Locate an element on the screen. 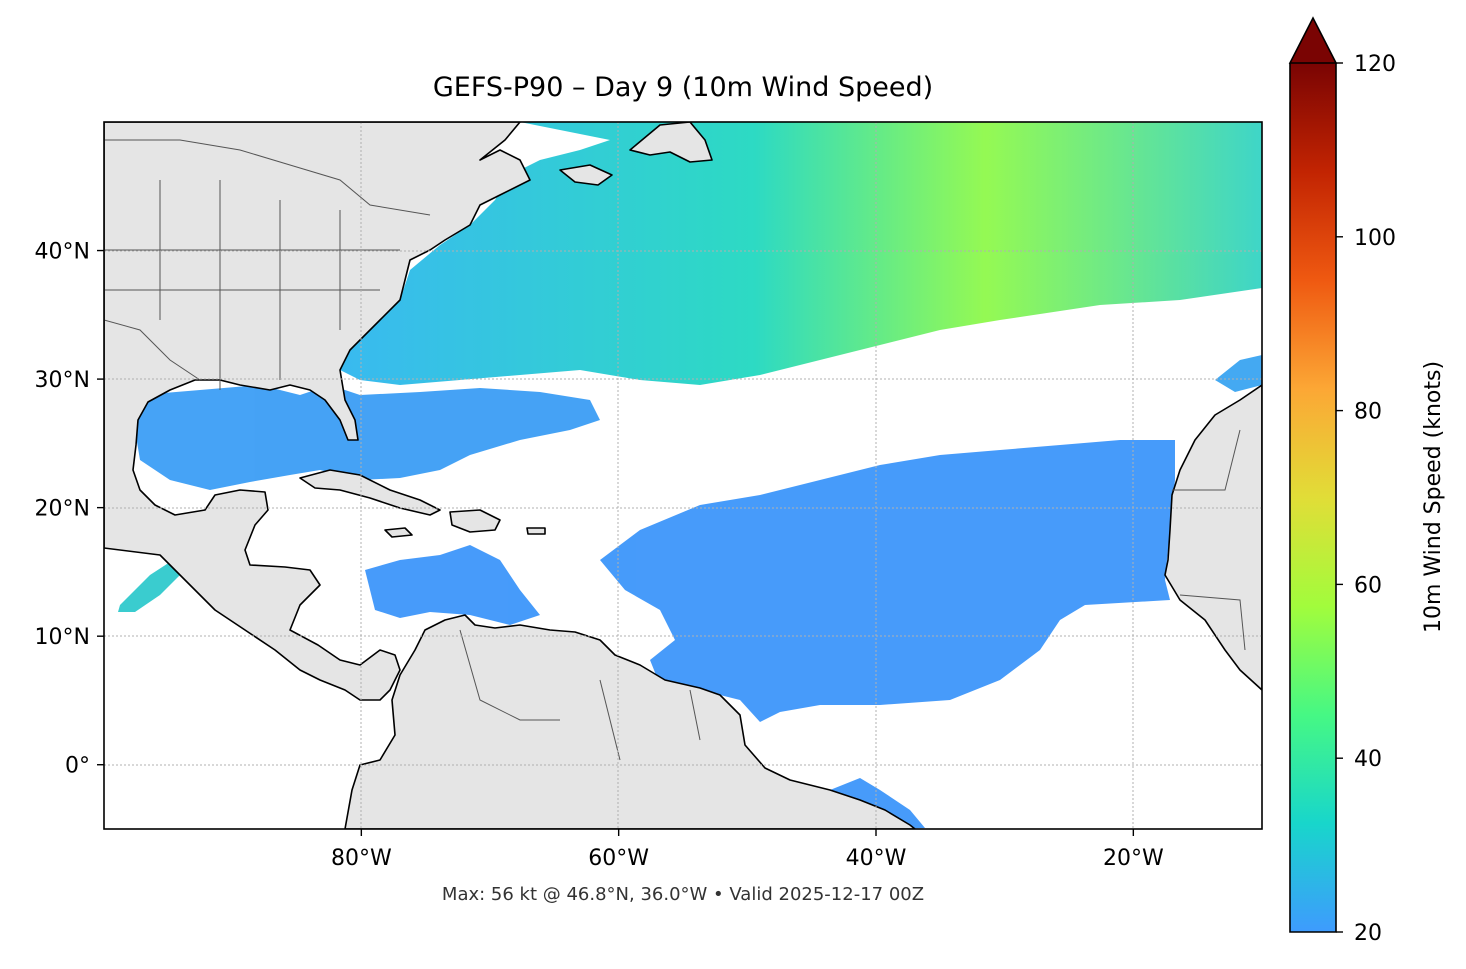  colorbar-tick-label: 80 is located at coordinates (1368, 412).